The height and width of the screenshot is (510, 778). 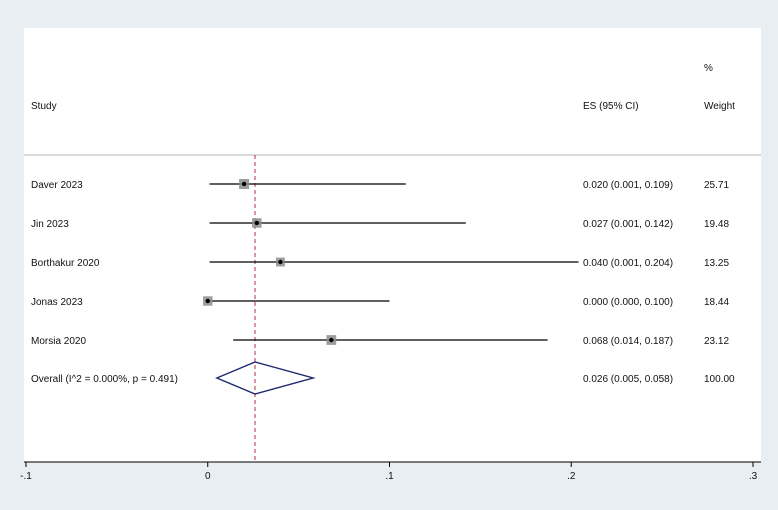 I want to click on es-header: ES (95% CI), so click(x=611, y=106).